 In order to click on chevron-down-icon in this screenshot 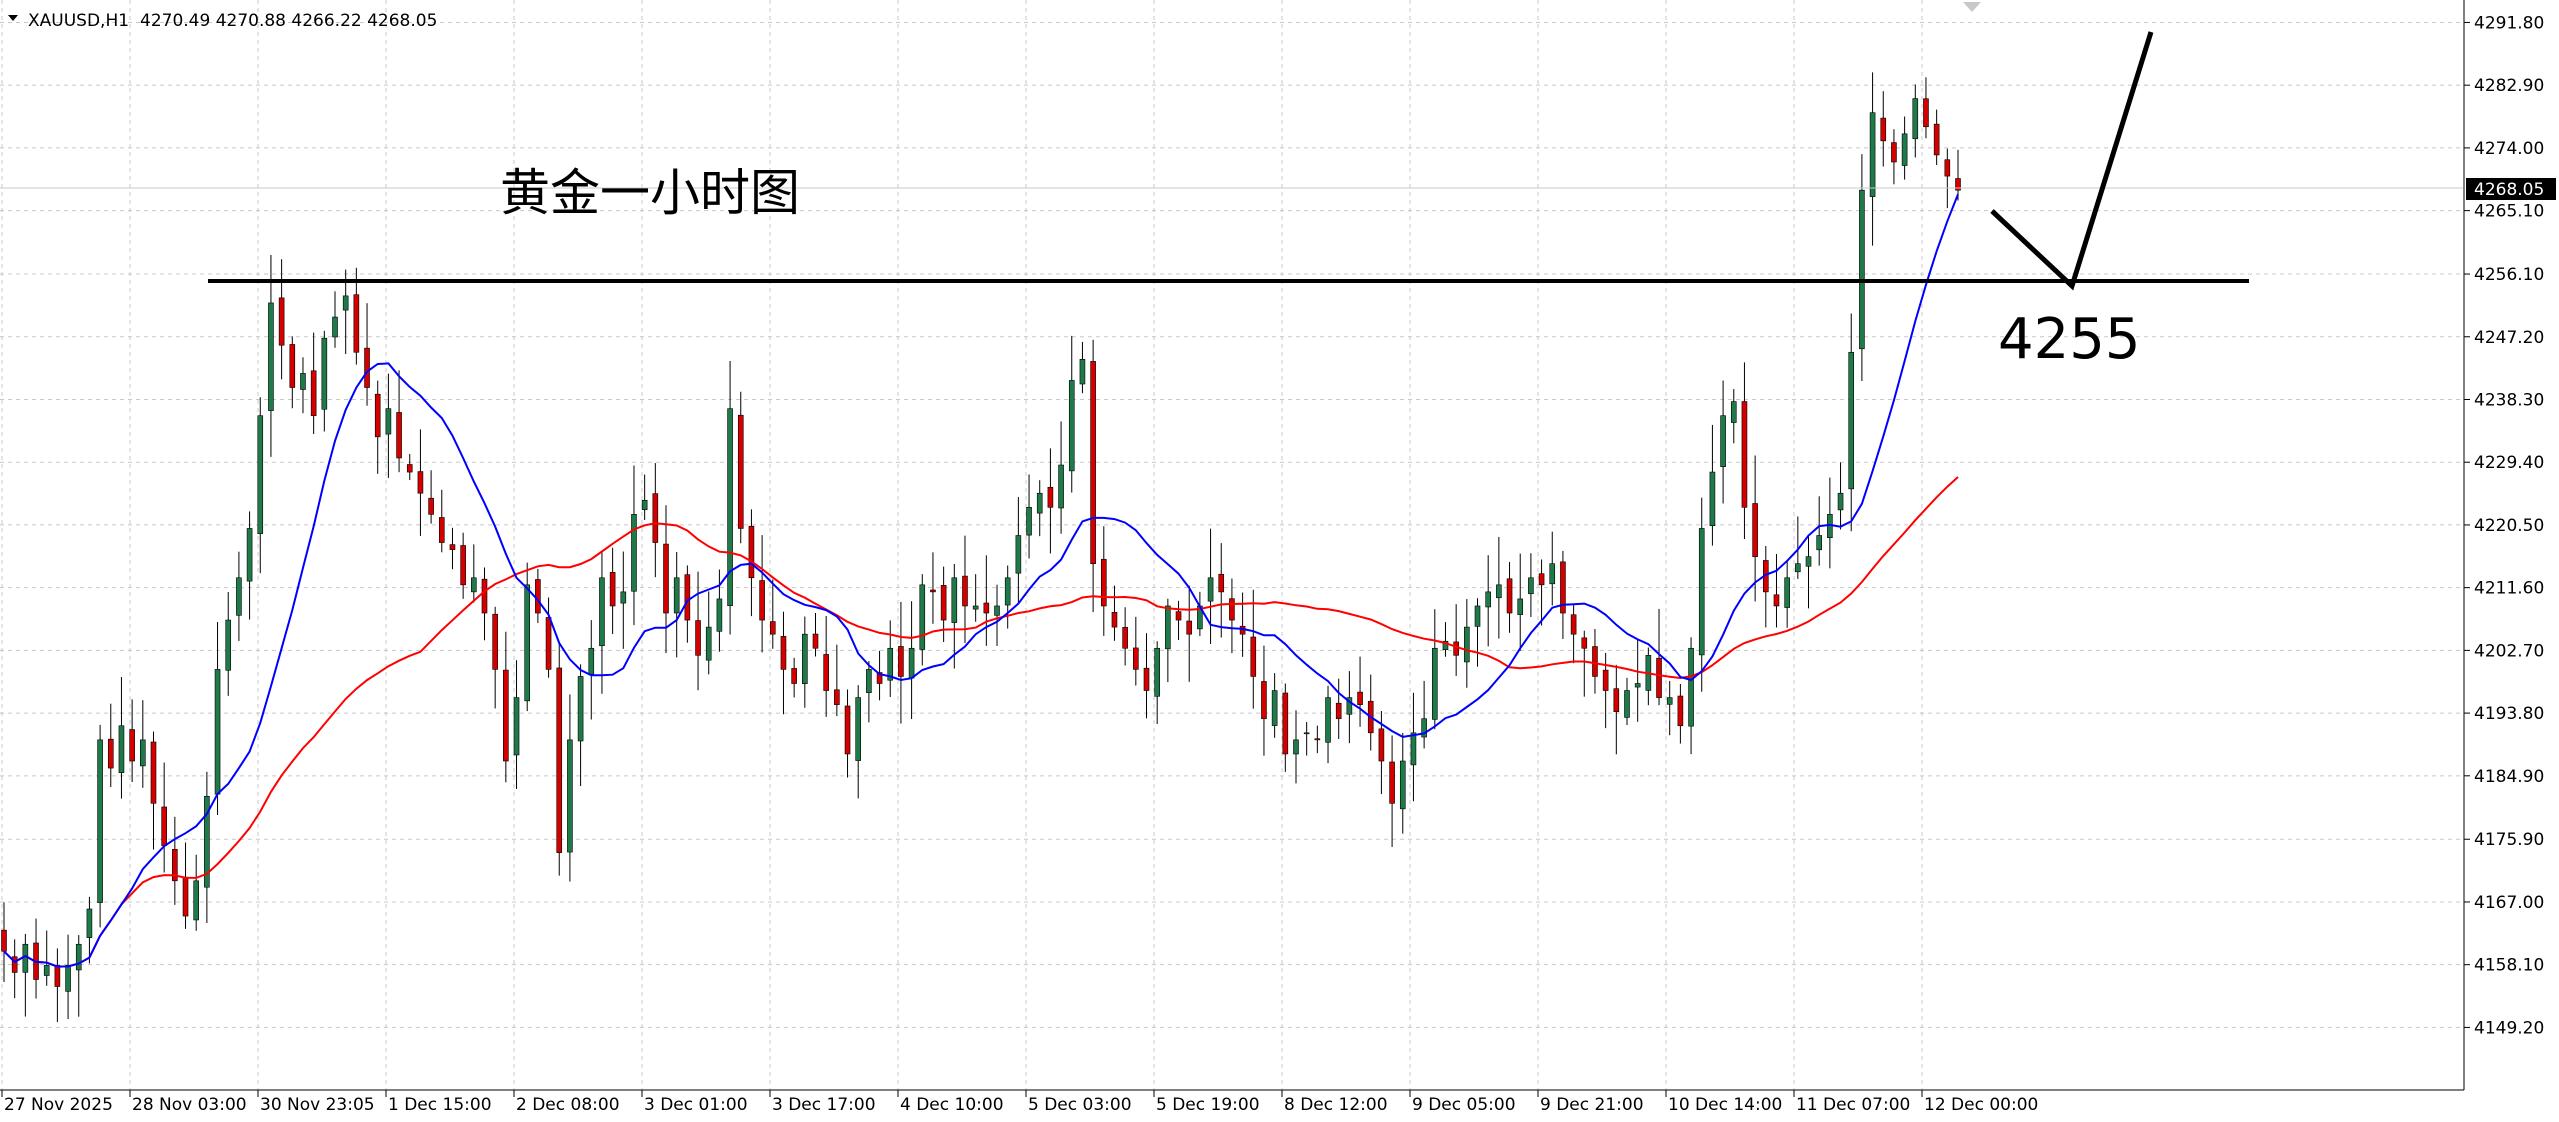, I will do `click(13, 18)`.